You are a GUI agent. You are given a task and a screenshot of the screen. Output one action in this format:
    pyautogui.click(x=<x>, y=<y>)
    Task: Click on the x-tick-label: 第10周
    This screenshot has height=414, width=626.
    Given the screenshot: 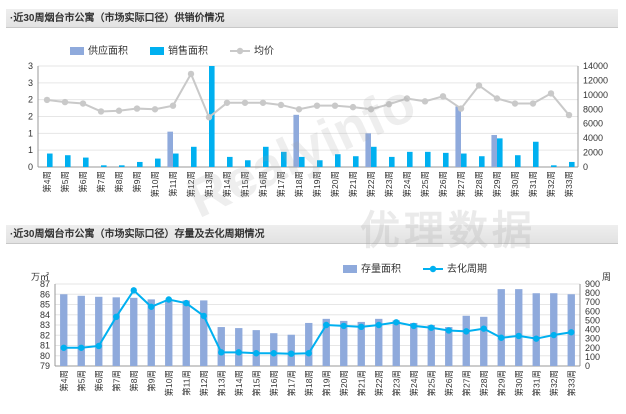 What is the action you would take?
    pyautogui.click(x=155, y=184)
    